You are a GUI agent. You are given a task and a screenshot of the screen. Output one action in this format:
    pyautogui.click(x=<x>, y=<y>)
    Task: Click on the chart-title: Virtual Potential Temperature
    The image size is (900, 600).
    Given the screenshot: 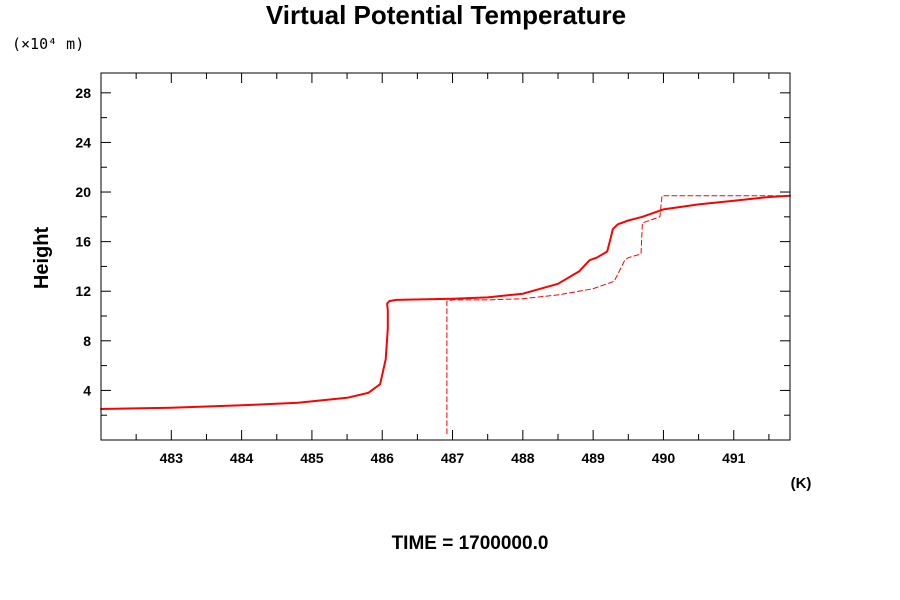 What is the action you would take?
    pyautogui.click(x=446, y=15)
    